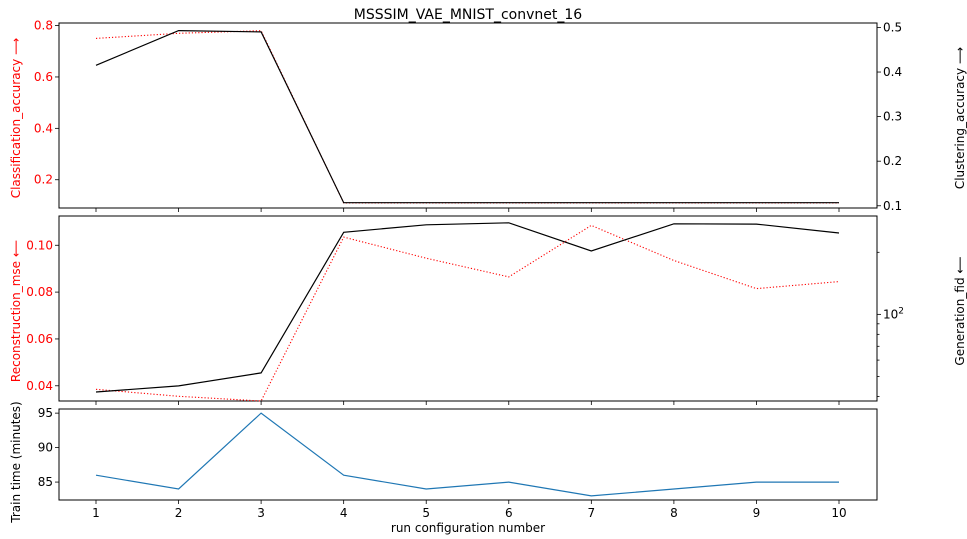 Image resolution: width=967 pixels, height=539 pixels. What do you see at coordinates (757, 513) in the screenshot?
I see `x-tick-label: 9` at bounding box center [757, 513].